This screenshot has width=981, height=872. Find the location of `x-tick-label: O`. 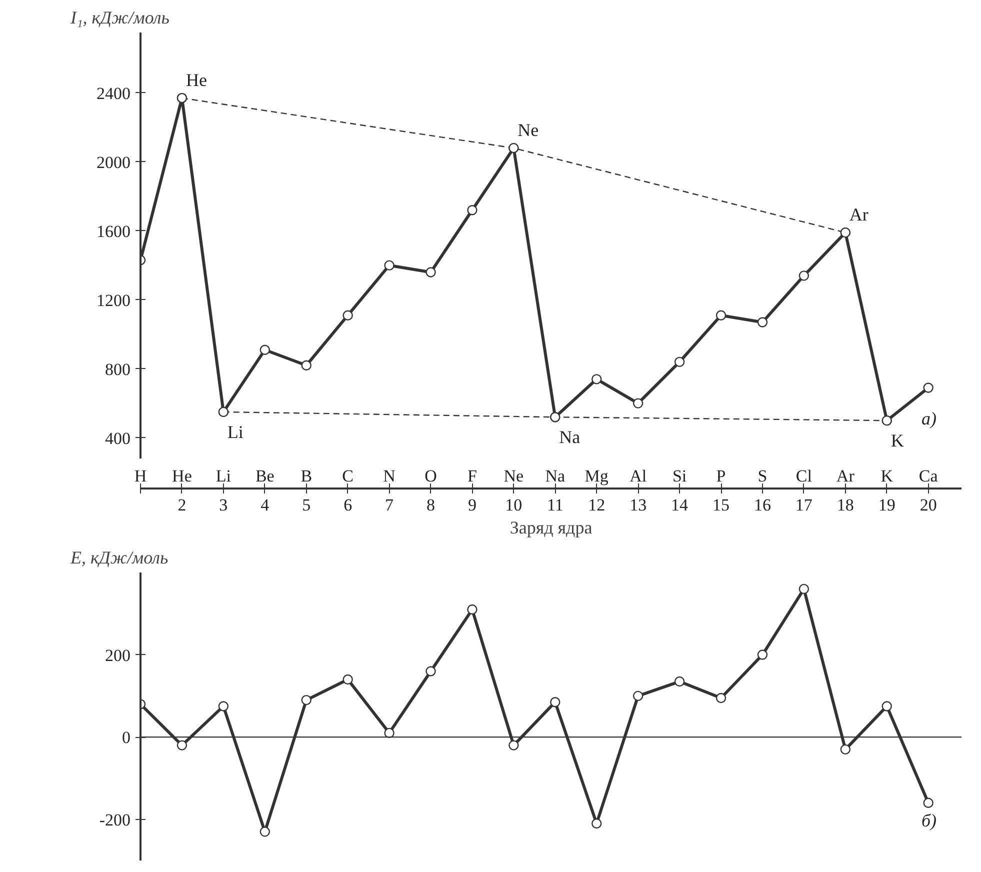

x-tick-label: O is located at coordinates (430, 476).